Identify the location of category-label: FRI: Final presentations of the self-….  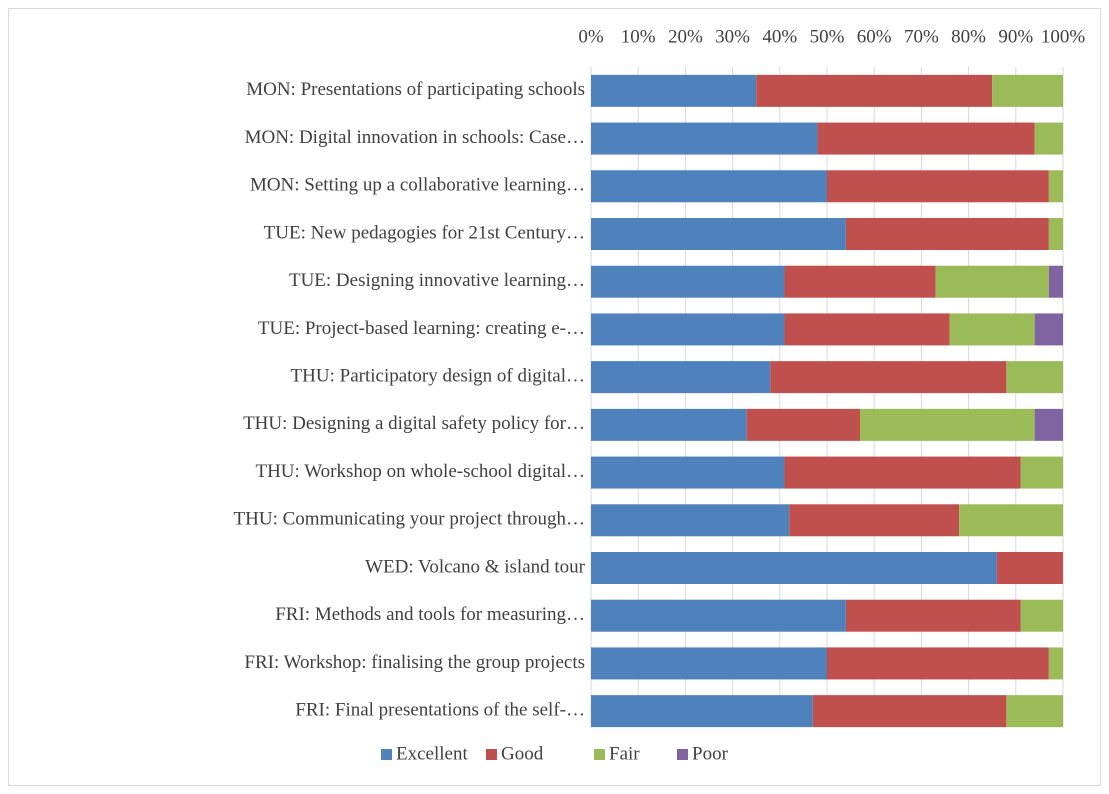
(440, 710).